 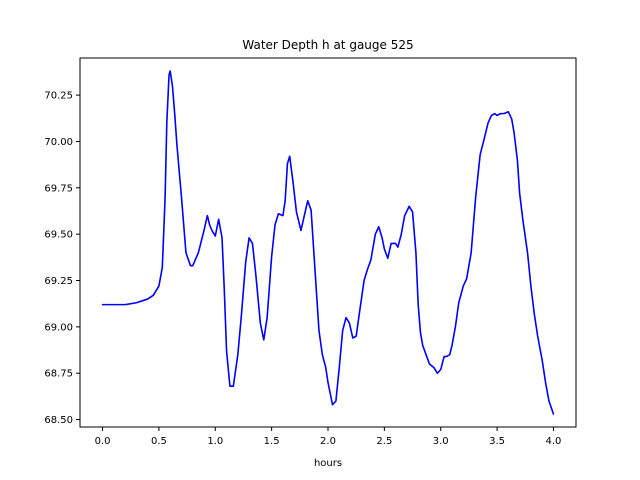 What do you see at coordinates (58, 142) in the screenshot?
I see `y-tick-label: 70.00` at bounding box center [58, 142].